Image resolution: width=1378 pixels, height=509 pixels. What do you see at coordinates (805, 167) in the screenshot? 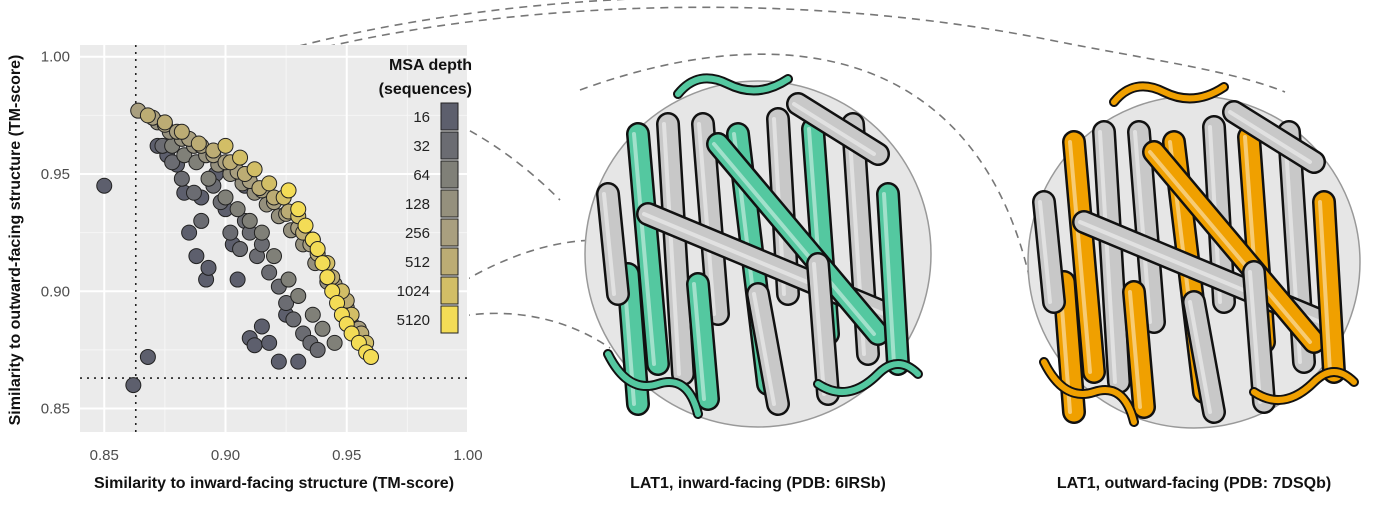
I see `connector-outward` at bounding box center [805, 167].